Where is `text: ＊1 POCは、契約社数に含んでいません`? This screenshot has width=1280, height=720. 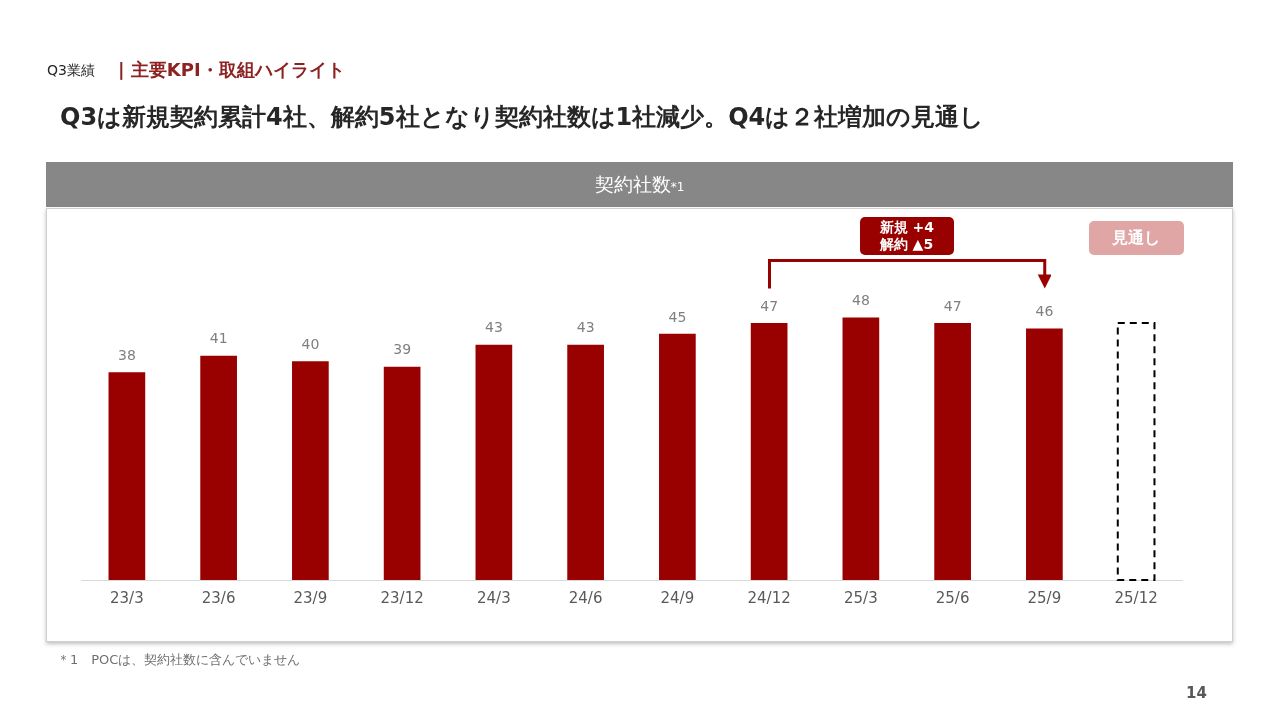 text: ＊1 POCは、契約社数に含んでいません is located at coordinates (179, 660).